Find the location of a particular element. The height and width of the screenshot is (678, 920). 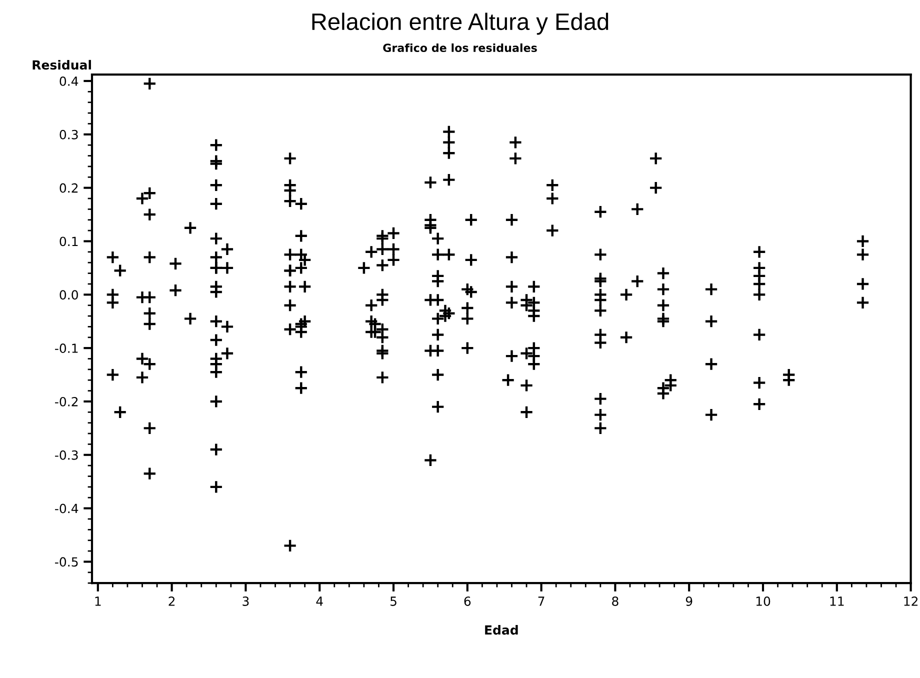

y-tick-label: 0.3 is located at coordinates (69, 135).